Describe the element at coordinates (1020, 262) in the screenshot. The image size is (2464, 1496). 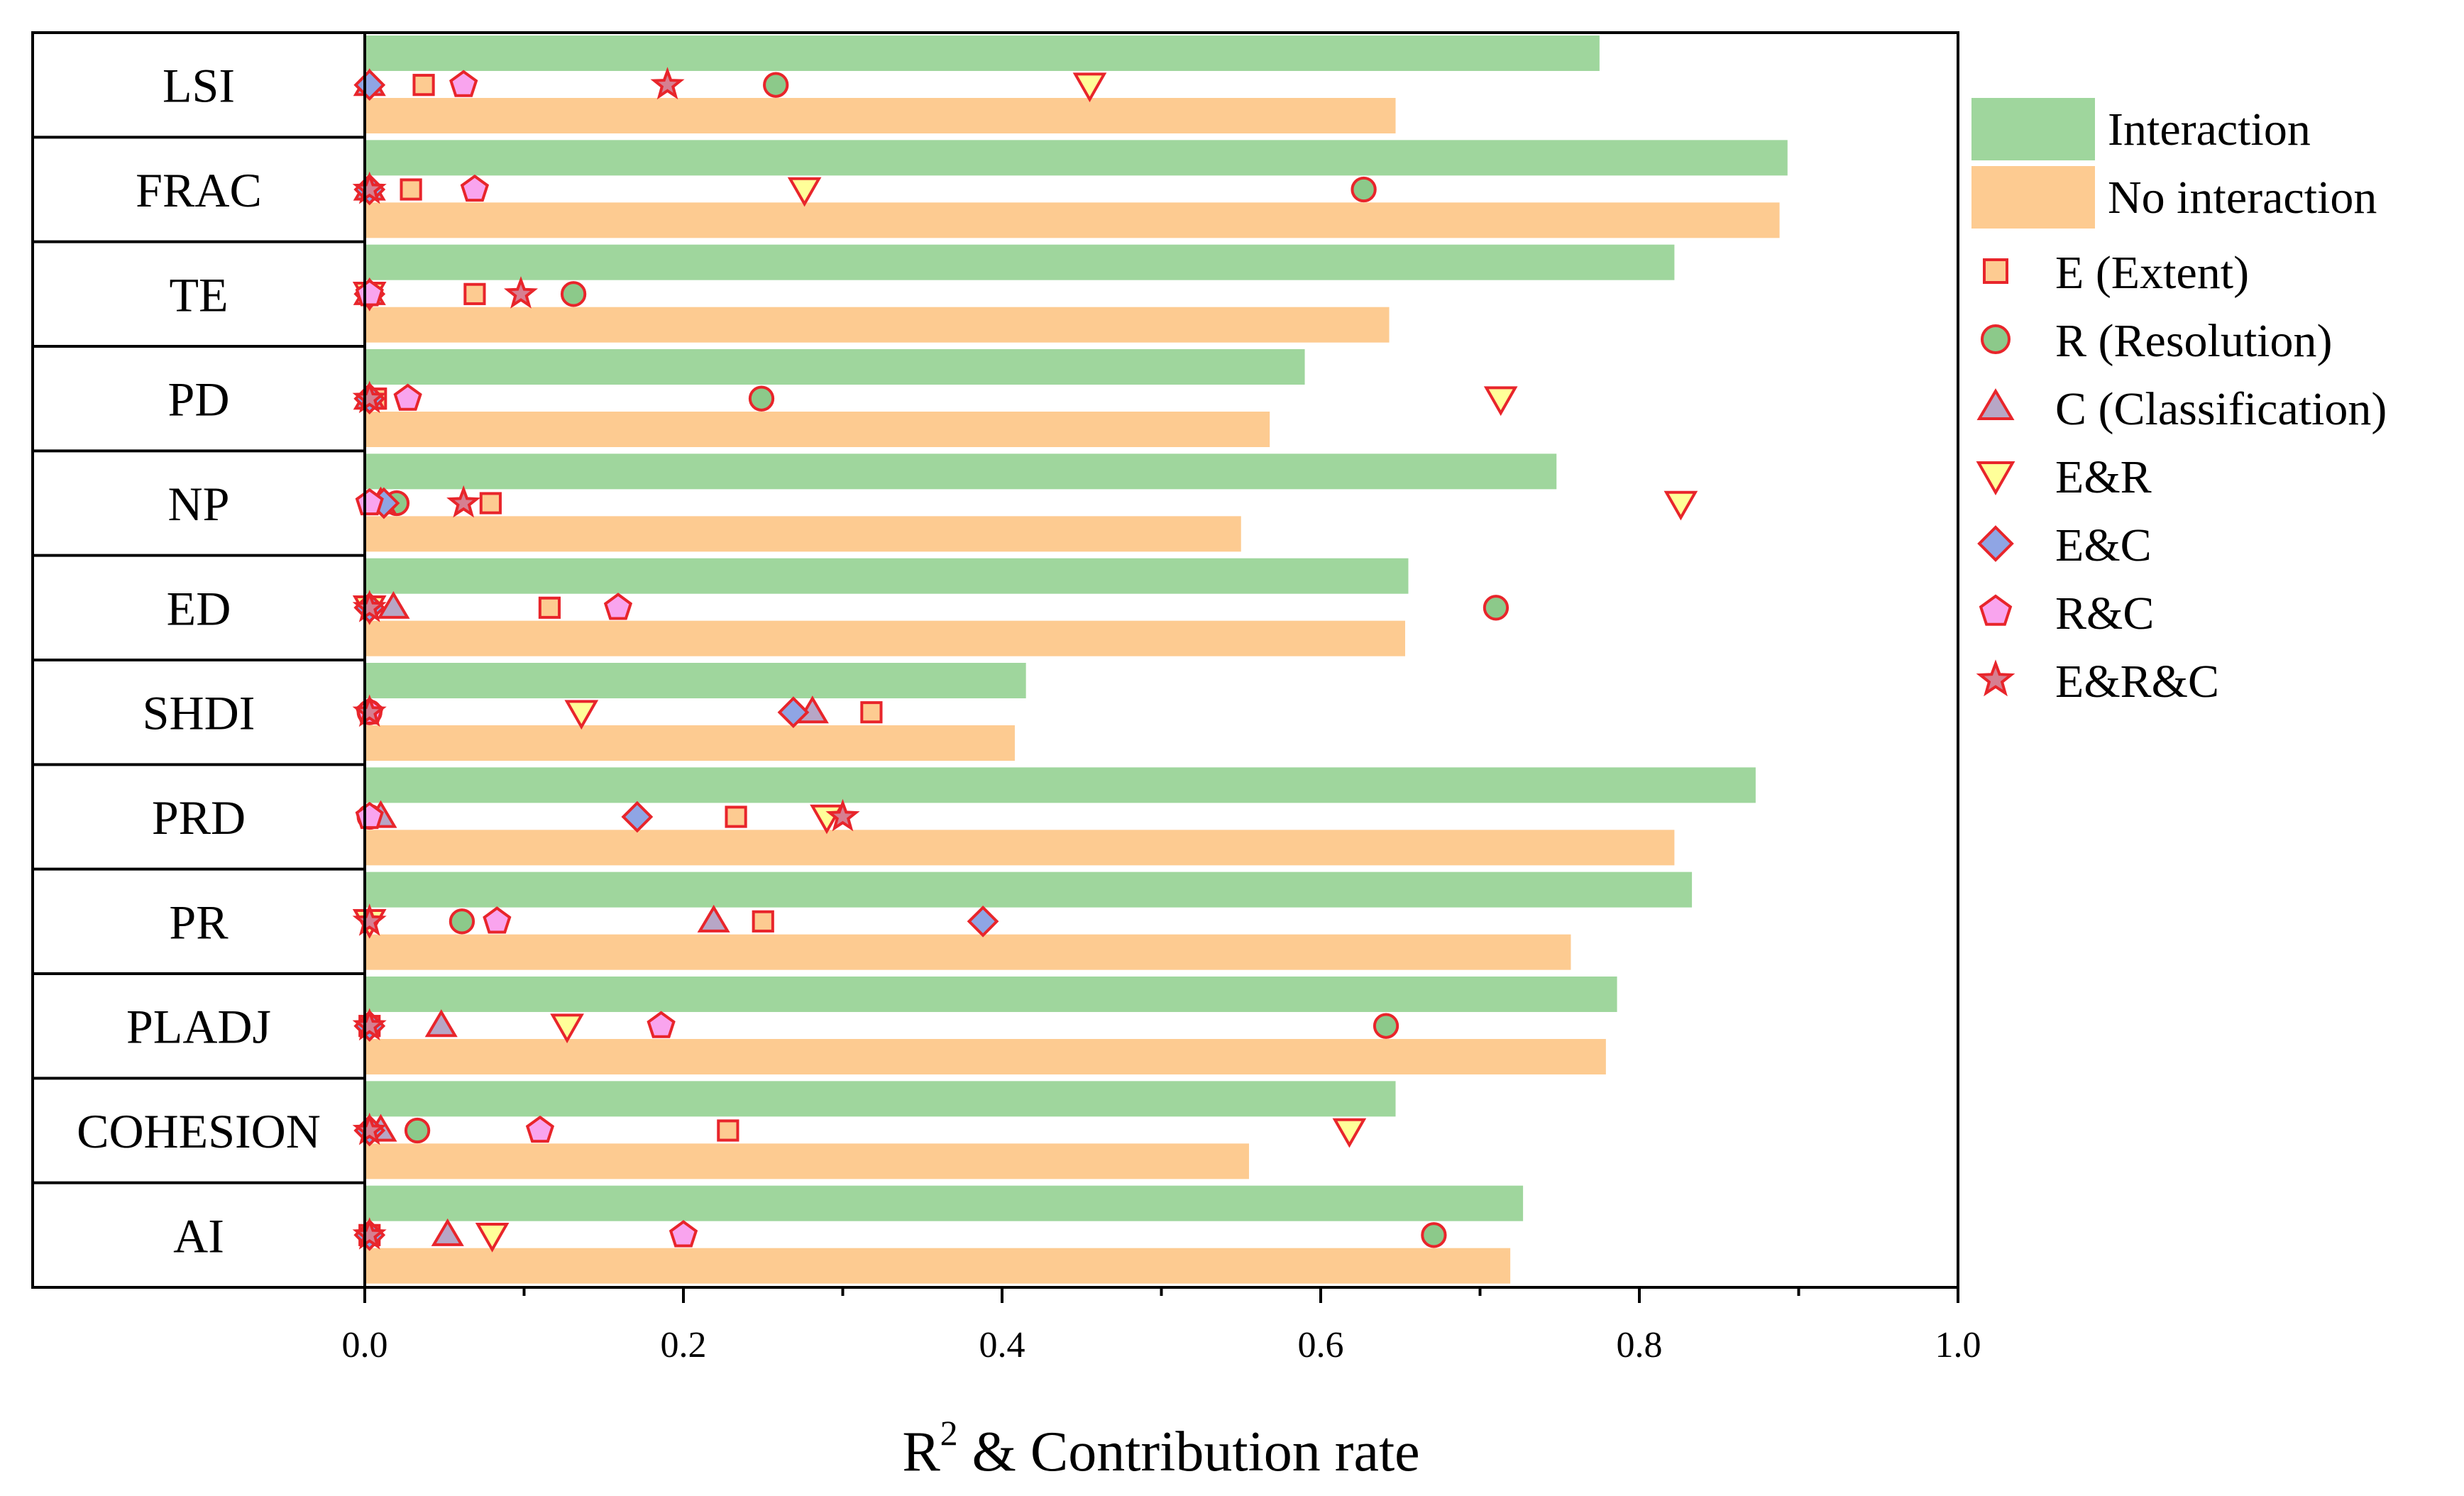
I see `bar-interaction-te` at that location.